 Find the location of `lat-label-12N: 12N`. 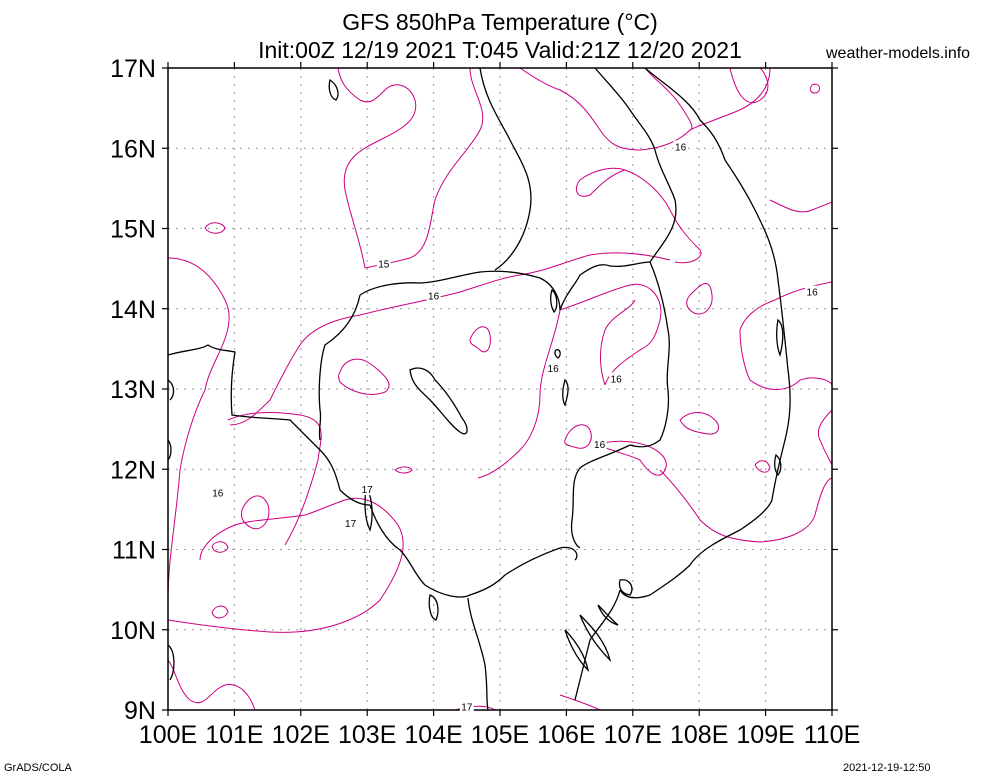

lat-label-12N: 12N is located at coordinates (133, 470).